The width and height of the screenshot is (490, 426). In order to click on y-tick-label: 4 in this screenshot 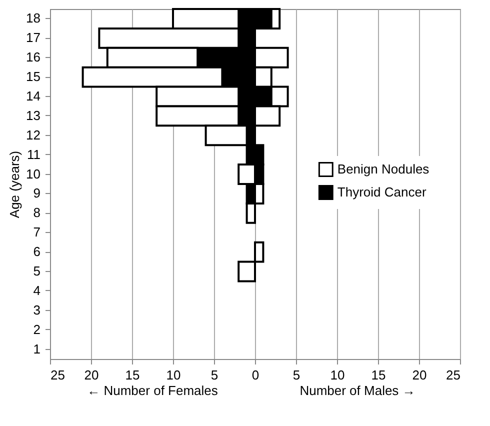, I will do `click(36, 290)`.